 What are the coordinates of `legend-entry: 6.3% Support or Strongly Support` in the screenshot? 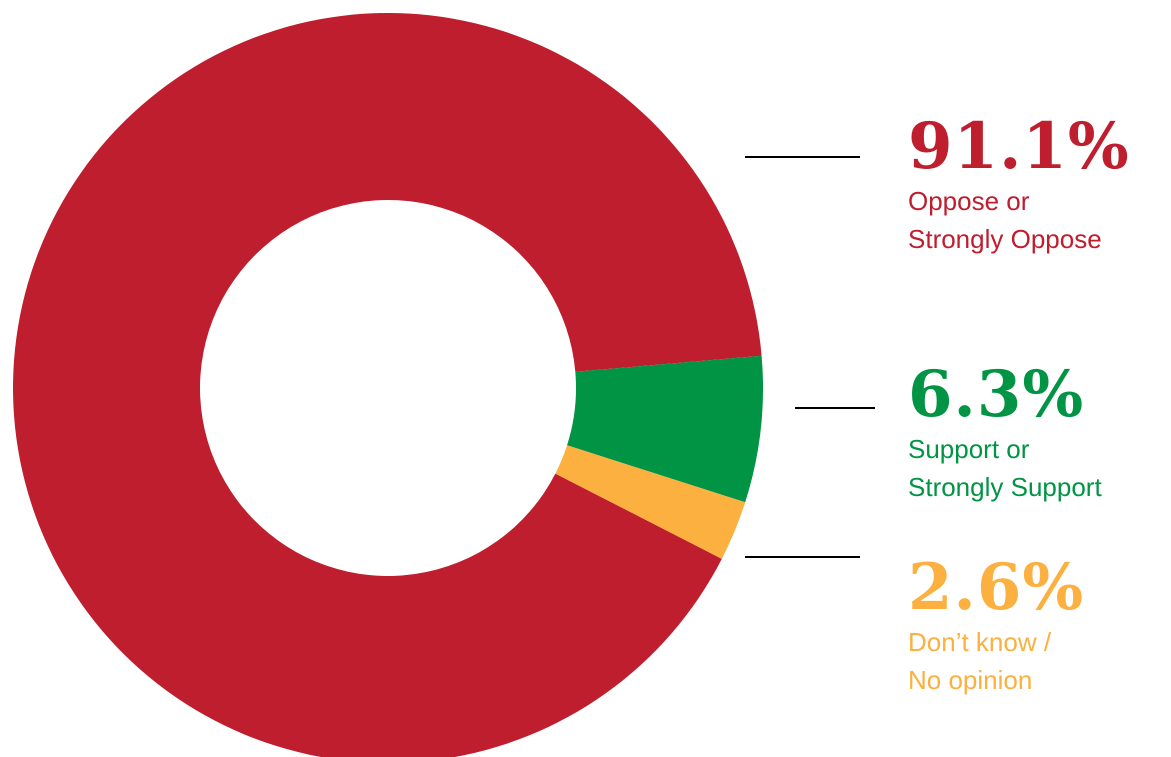 It's located at (1005, 433).